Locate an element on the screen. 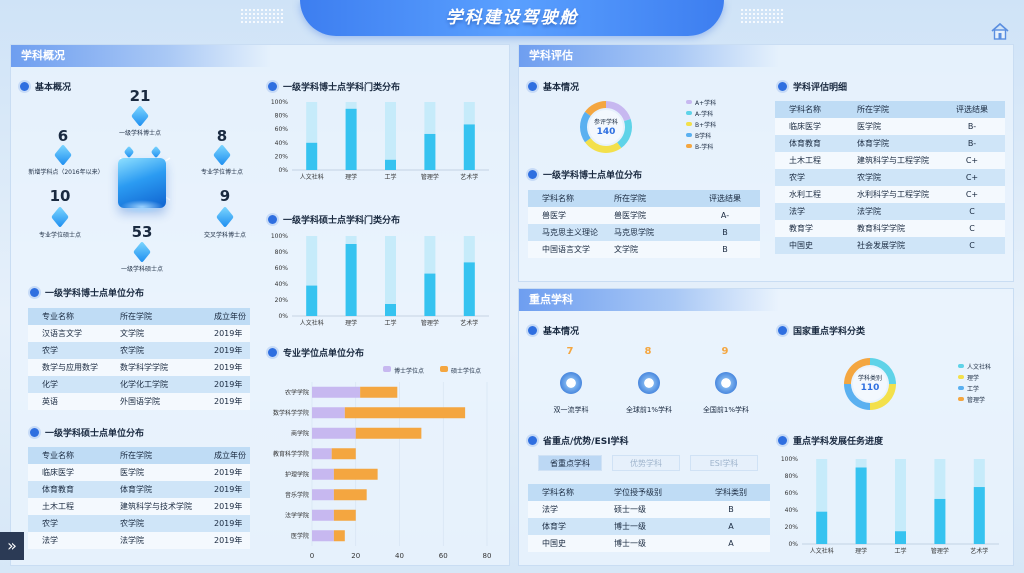 The height and width of the screenshot is (573, 1024). table-row: 体育学 博士一级 A is located at coordinates (649, 526).